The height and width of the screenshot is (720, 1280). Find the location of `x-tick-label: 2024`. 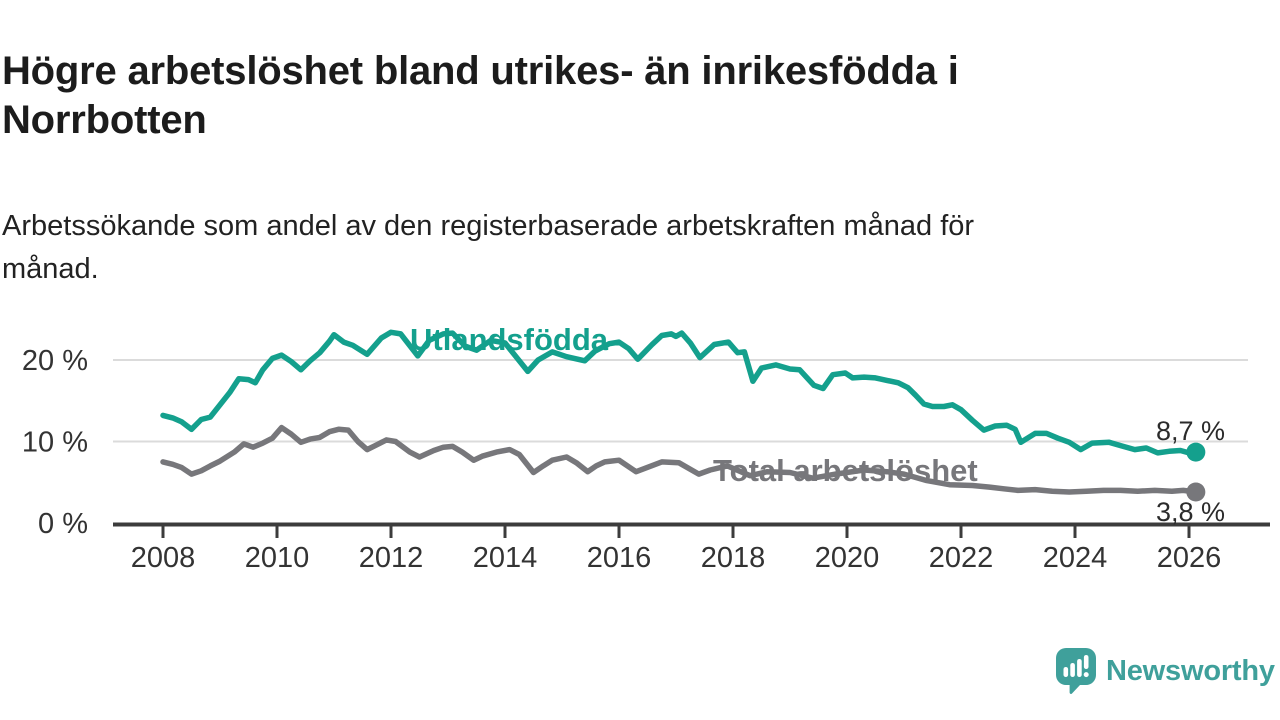

x-tick-label: 2024 is located at coordinates (1075, 558).